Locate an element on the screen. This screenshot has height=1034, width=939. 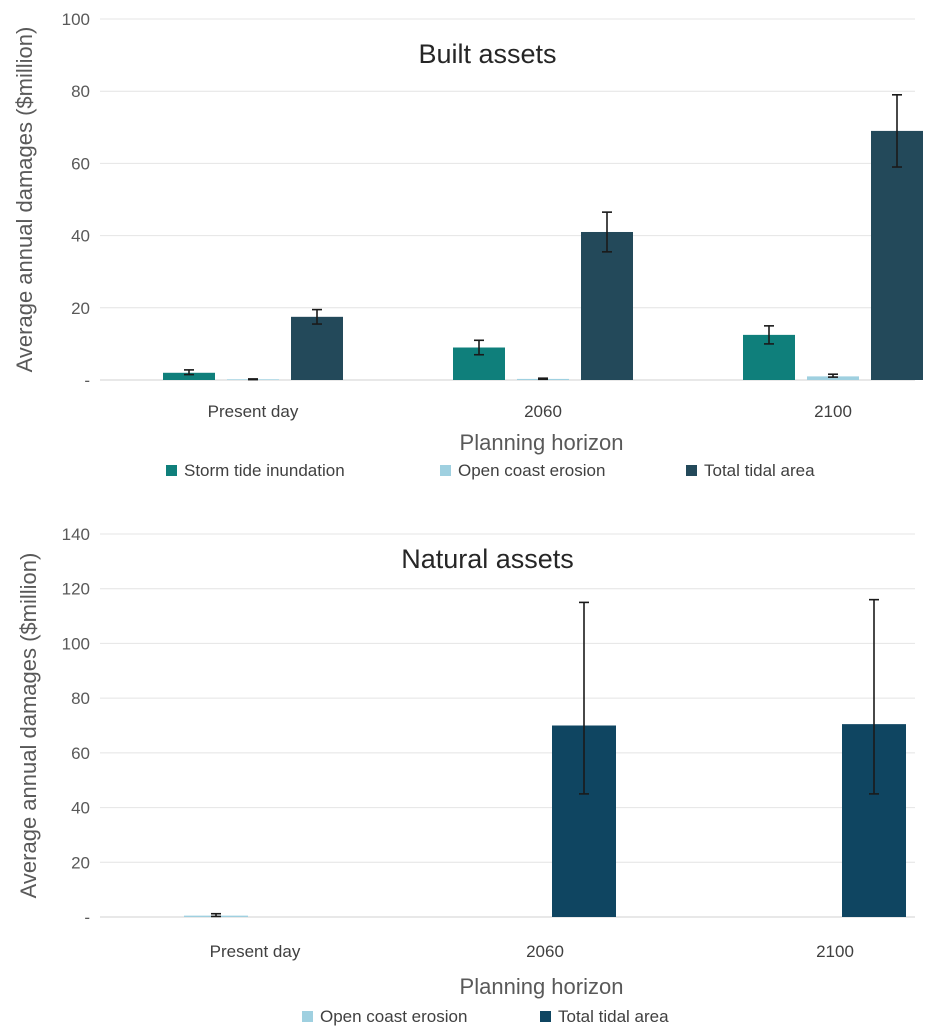
y-tick-label: 140 is located at coordinates (76, 534).